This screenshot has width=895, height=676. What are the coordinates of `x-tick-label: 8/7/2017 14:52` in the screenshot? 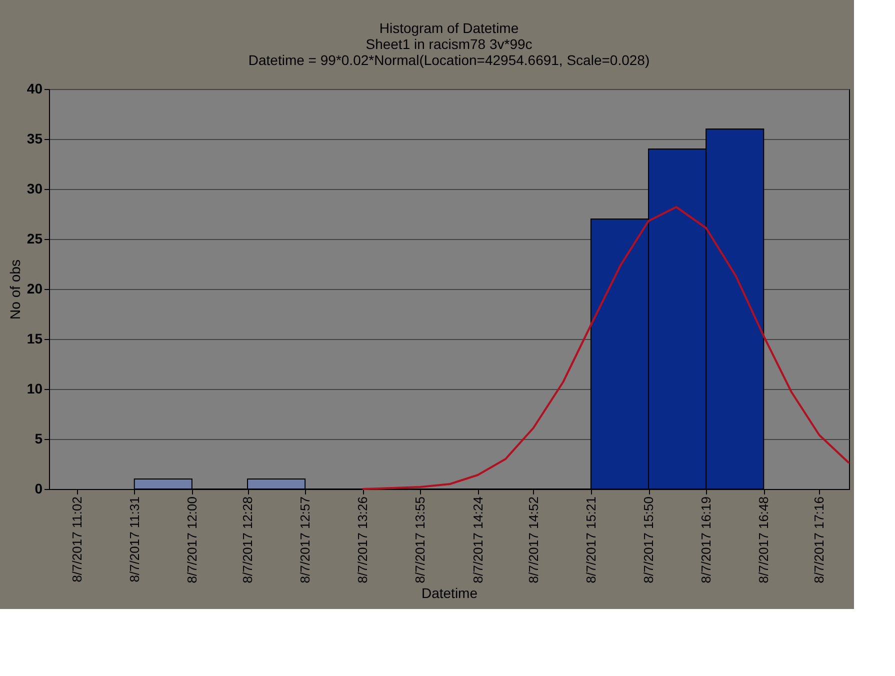 It's located at (533, 540).